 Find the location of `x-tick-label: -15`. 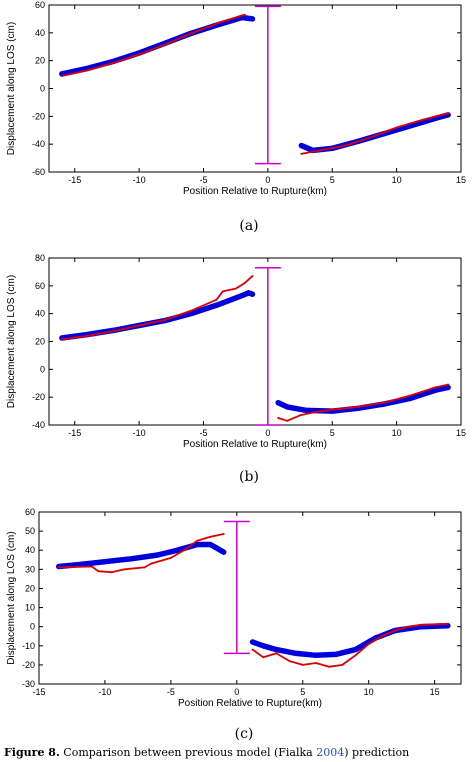

x-tick-label: -15 is located at coordinates (74, 433).